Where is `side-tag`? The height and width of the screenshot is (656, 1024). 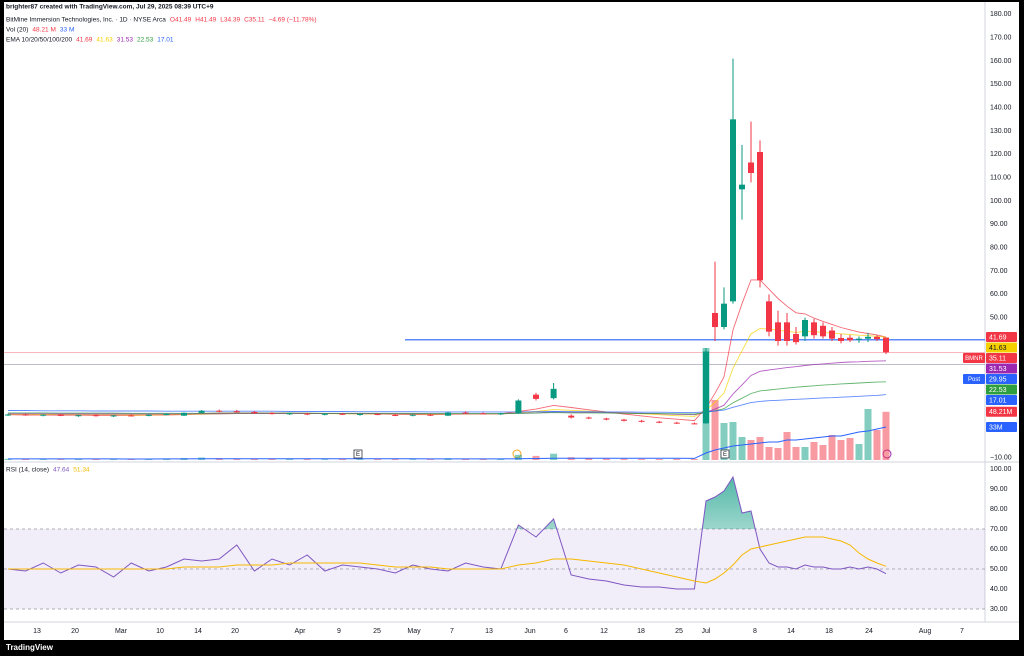 side-tag is located at coordinates (974, 379).